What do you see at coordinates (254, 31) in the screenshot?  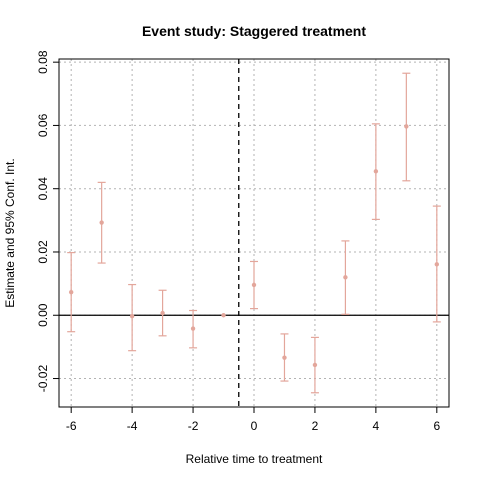 I see `chart-title: Event study: Staggered treatment` at bounding box center [254, 31].